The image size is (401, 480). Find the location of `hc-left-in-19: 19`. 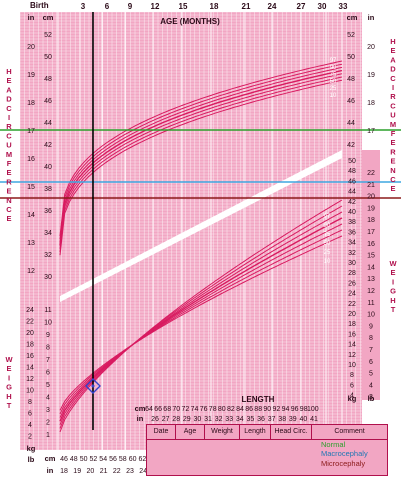

hc-left-in-19: 19 is located at coordinates (31, 75).